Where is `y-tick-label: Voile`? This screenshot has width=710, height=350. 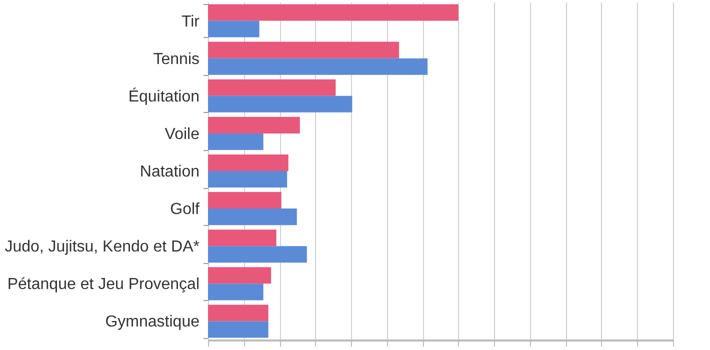
y-tick-label: Voile is located at coordinates (182, 134).